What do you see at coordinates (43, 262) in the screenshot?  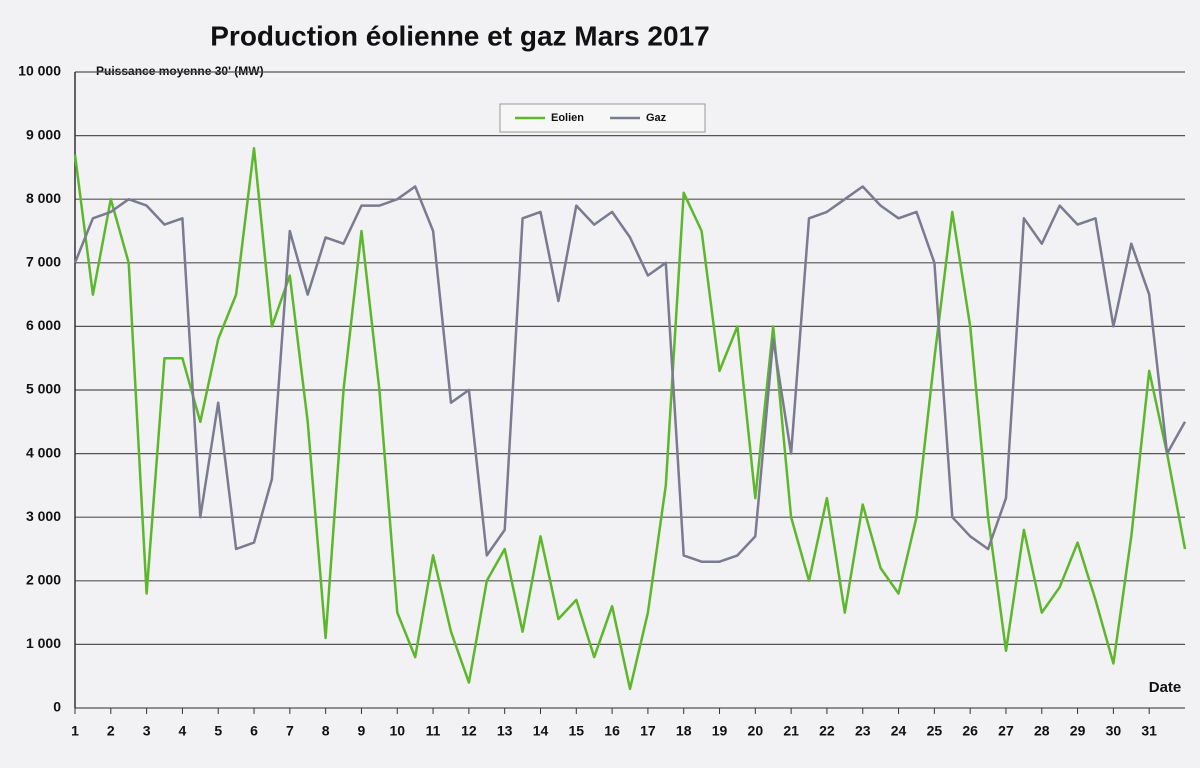 I see `y-tick-label: 7 000` at bounding box center [43, 262].